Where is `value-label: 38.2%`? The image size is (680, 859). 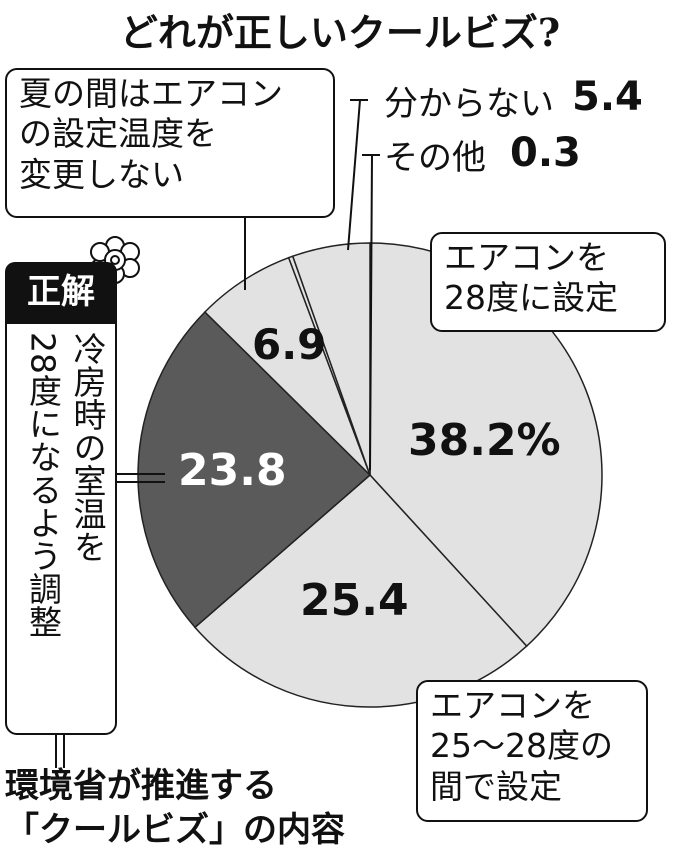
value-label: 38.2% is located at coordinates (484, 440).